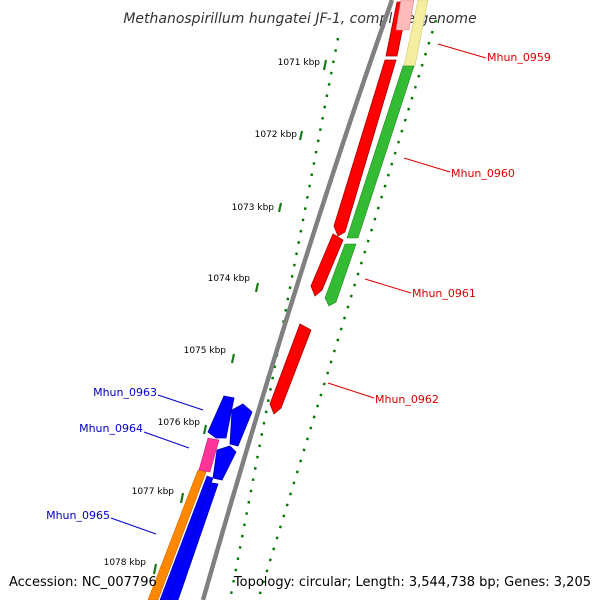 The height and width of the screenshot is (600, 600). I want to click on tick-label-1078: 1078 kbp, so click(125, 563).